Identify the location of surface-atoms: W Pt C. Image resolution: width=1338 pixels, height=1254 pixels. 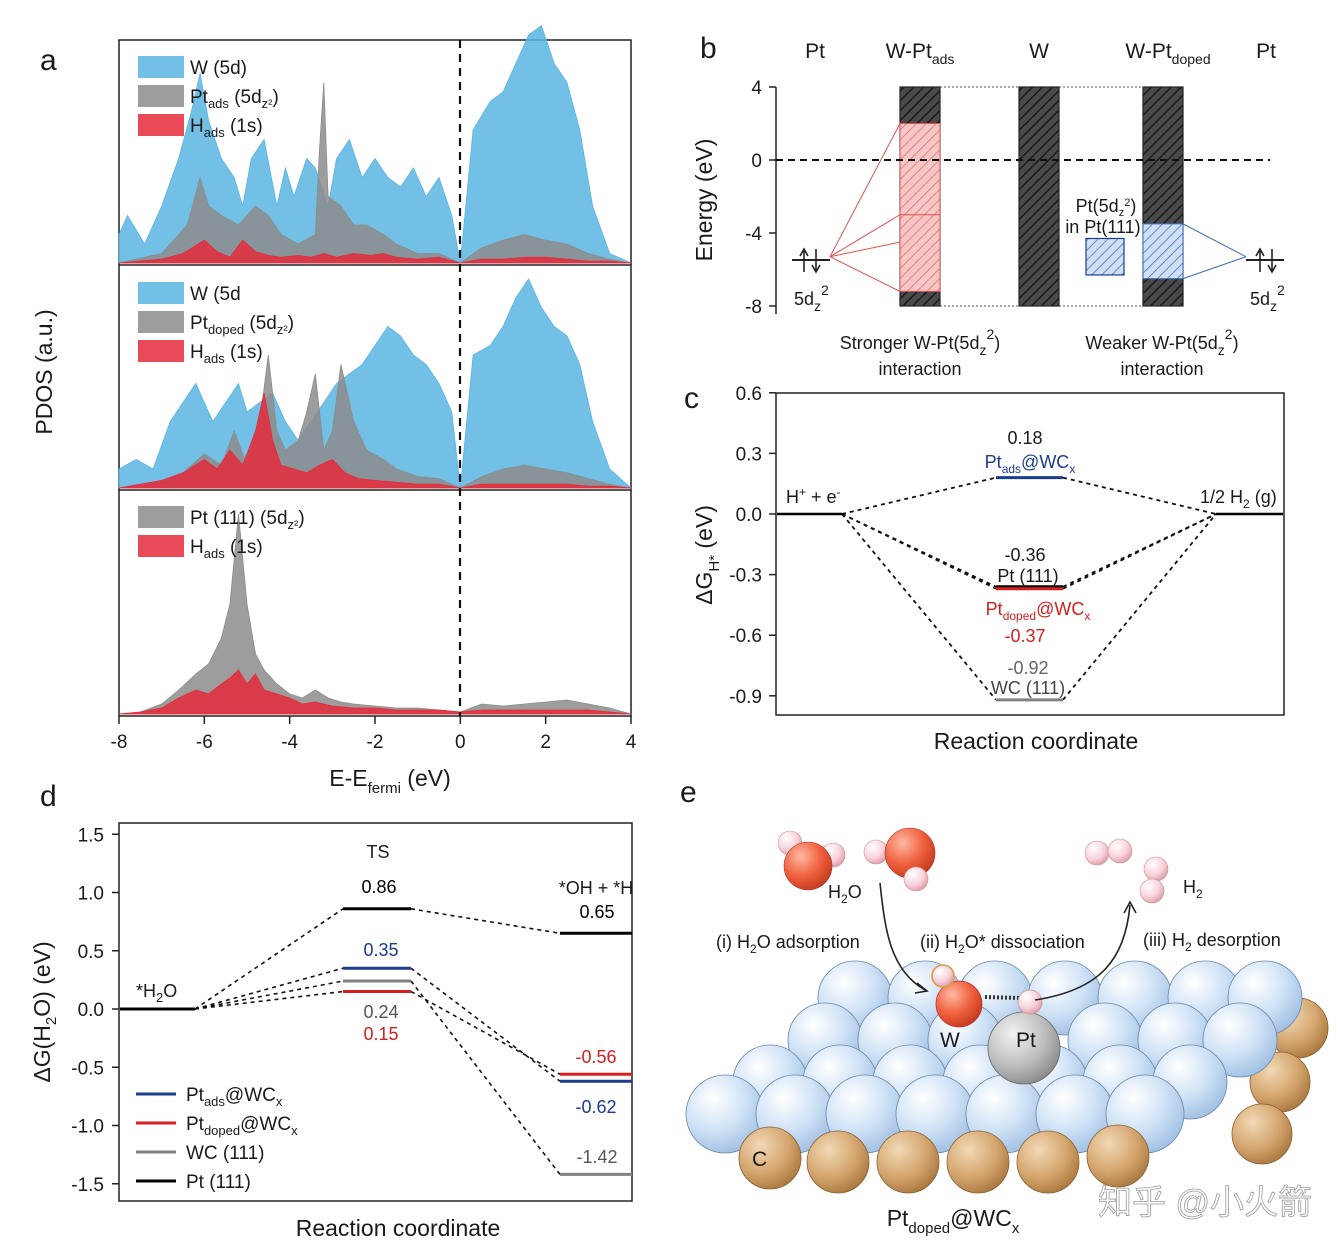
(1007, 1077).